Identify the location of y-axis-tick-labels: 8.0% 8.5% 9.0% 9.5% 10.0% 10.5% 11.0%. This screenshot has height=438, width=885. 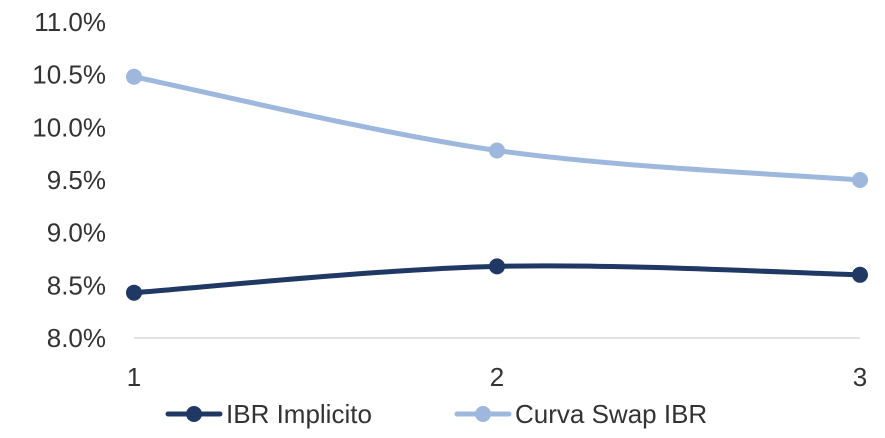
(69, 180).